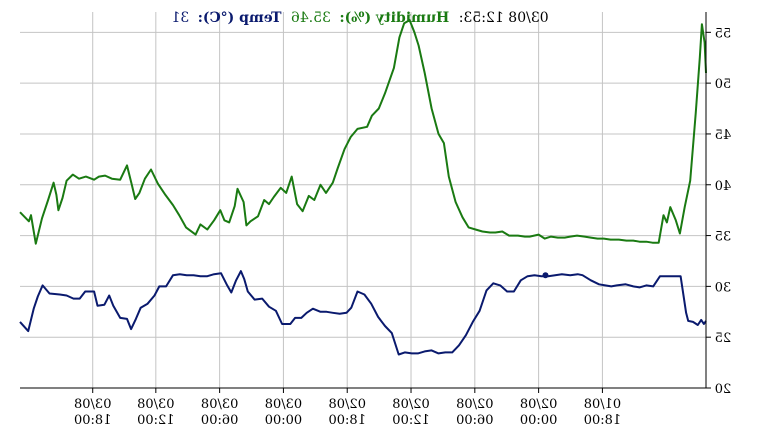 The height and width of the screenshot is (434, 767). What do you see at coordinates (723, 287) in the screenshot?
I see `y-tick-label: 30` at bounding box center [723, 287].